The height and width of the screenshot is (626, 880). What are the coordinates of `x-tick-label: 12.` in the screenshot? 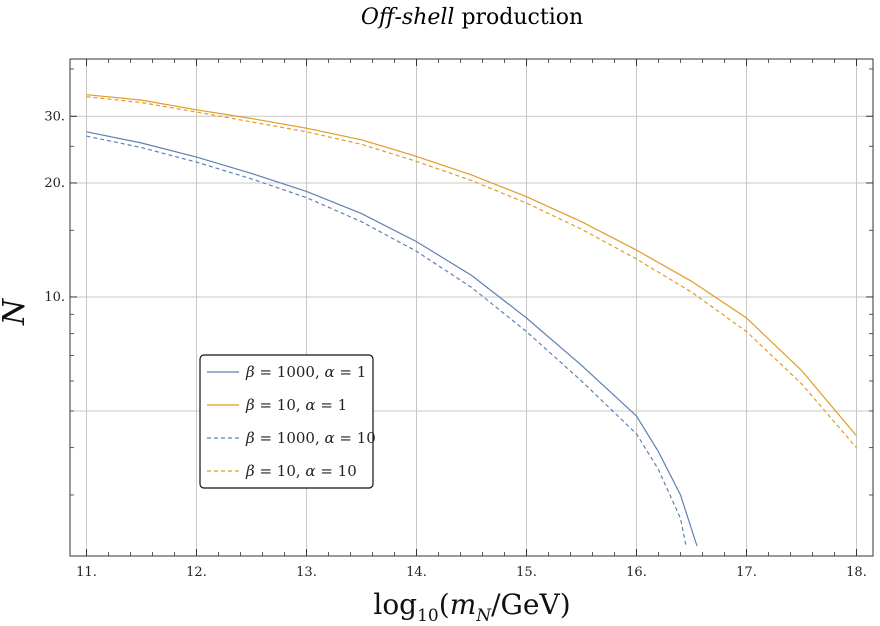 It's located at (196, 572).